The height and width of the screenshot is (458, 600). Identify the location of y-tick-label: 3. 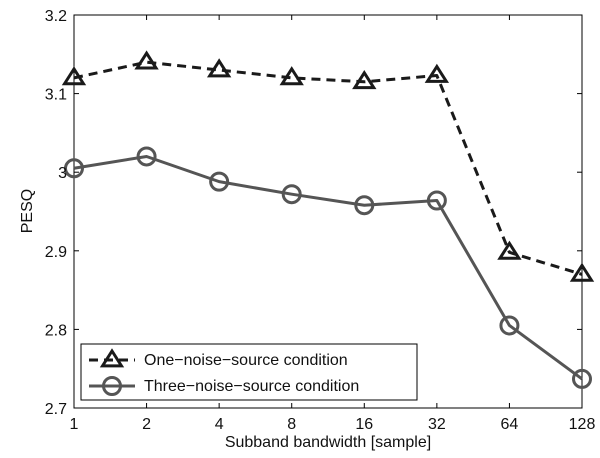
(62, 173).